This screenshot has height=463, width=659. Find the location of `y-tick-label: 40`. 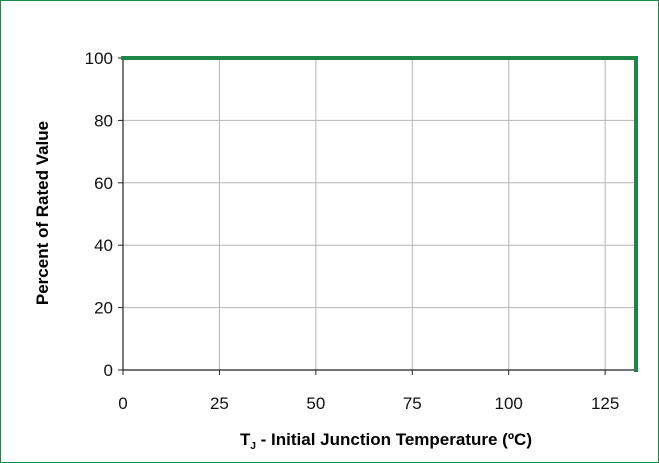

y-tick-label: 40 is located at coordinates (103, 245).